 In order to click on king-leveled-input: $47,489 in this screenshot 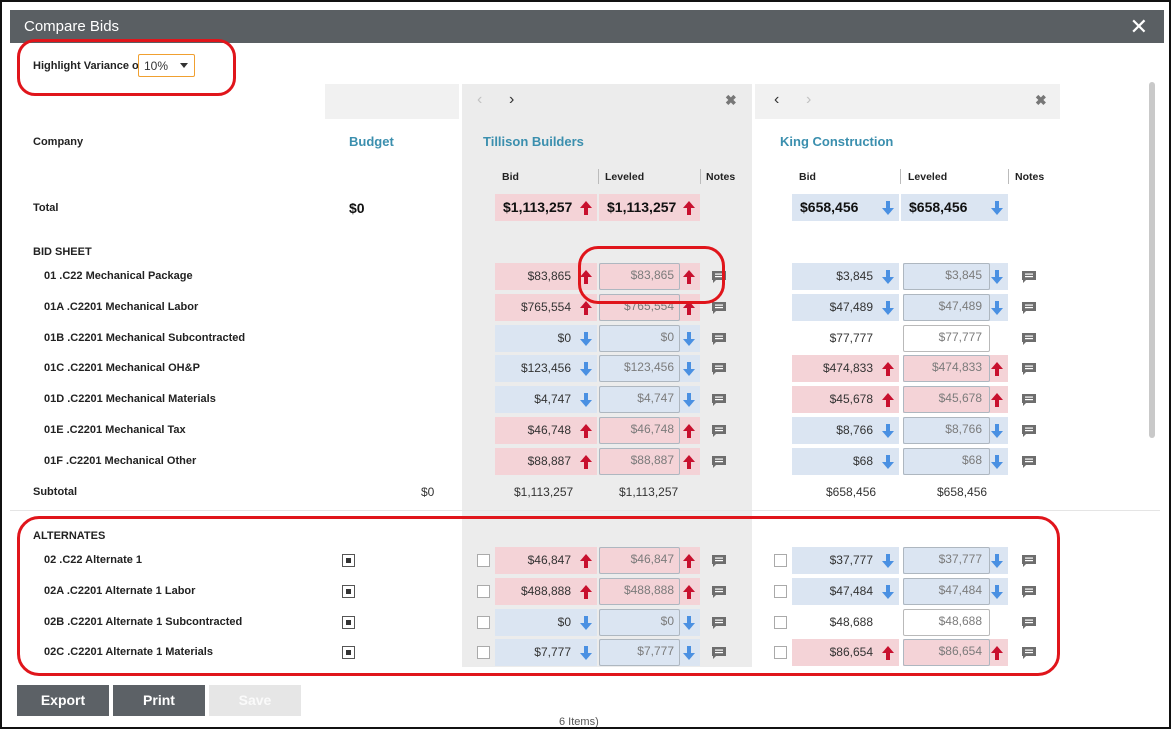, I will do `click(955, 307)`.